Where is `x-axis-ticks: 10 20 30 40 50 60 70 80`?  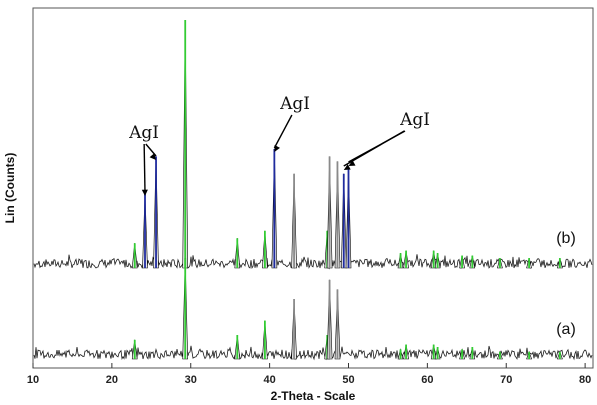 x-axis-ticks: 10 20 30 40 50 60 70 80 is located at coordinates (309, 374).